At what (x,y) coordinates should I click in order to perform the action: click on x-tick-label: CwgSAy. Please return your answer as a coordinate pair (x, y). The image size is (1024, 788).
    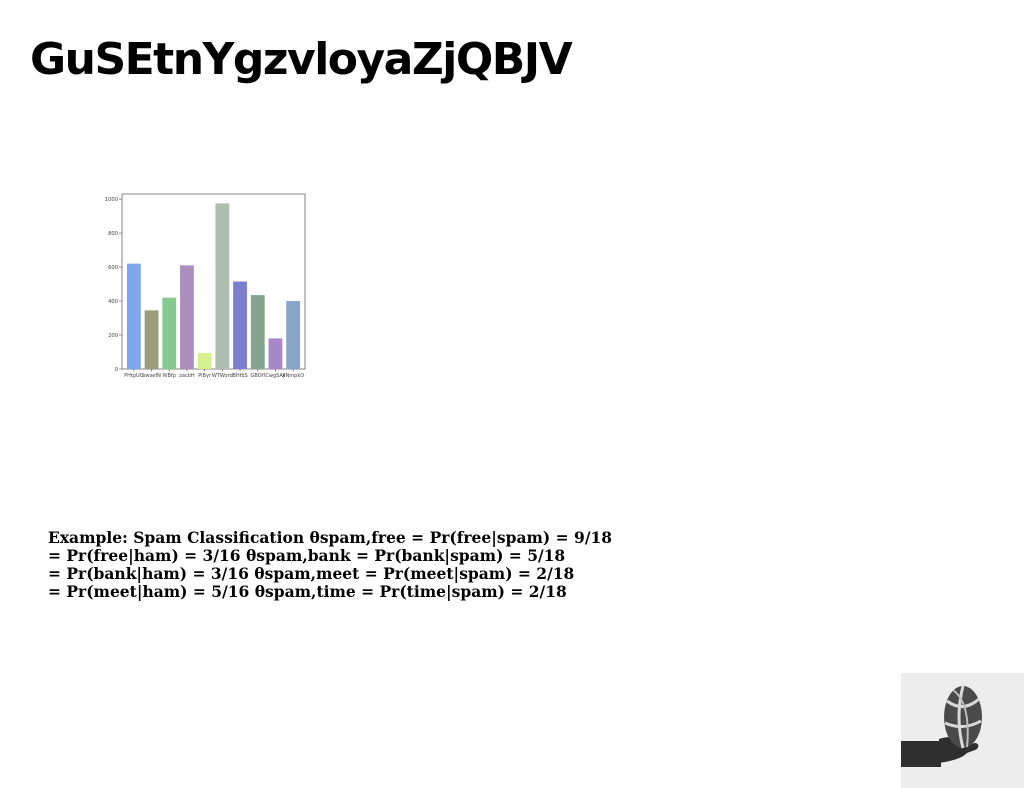
    Looking at the image, I should click on (275, 376).